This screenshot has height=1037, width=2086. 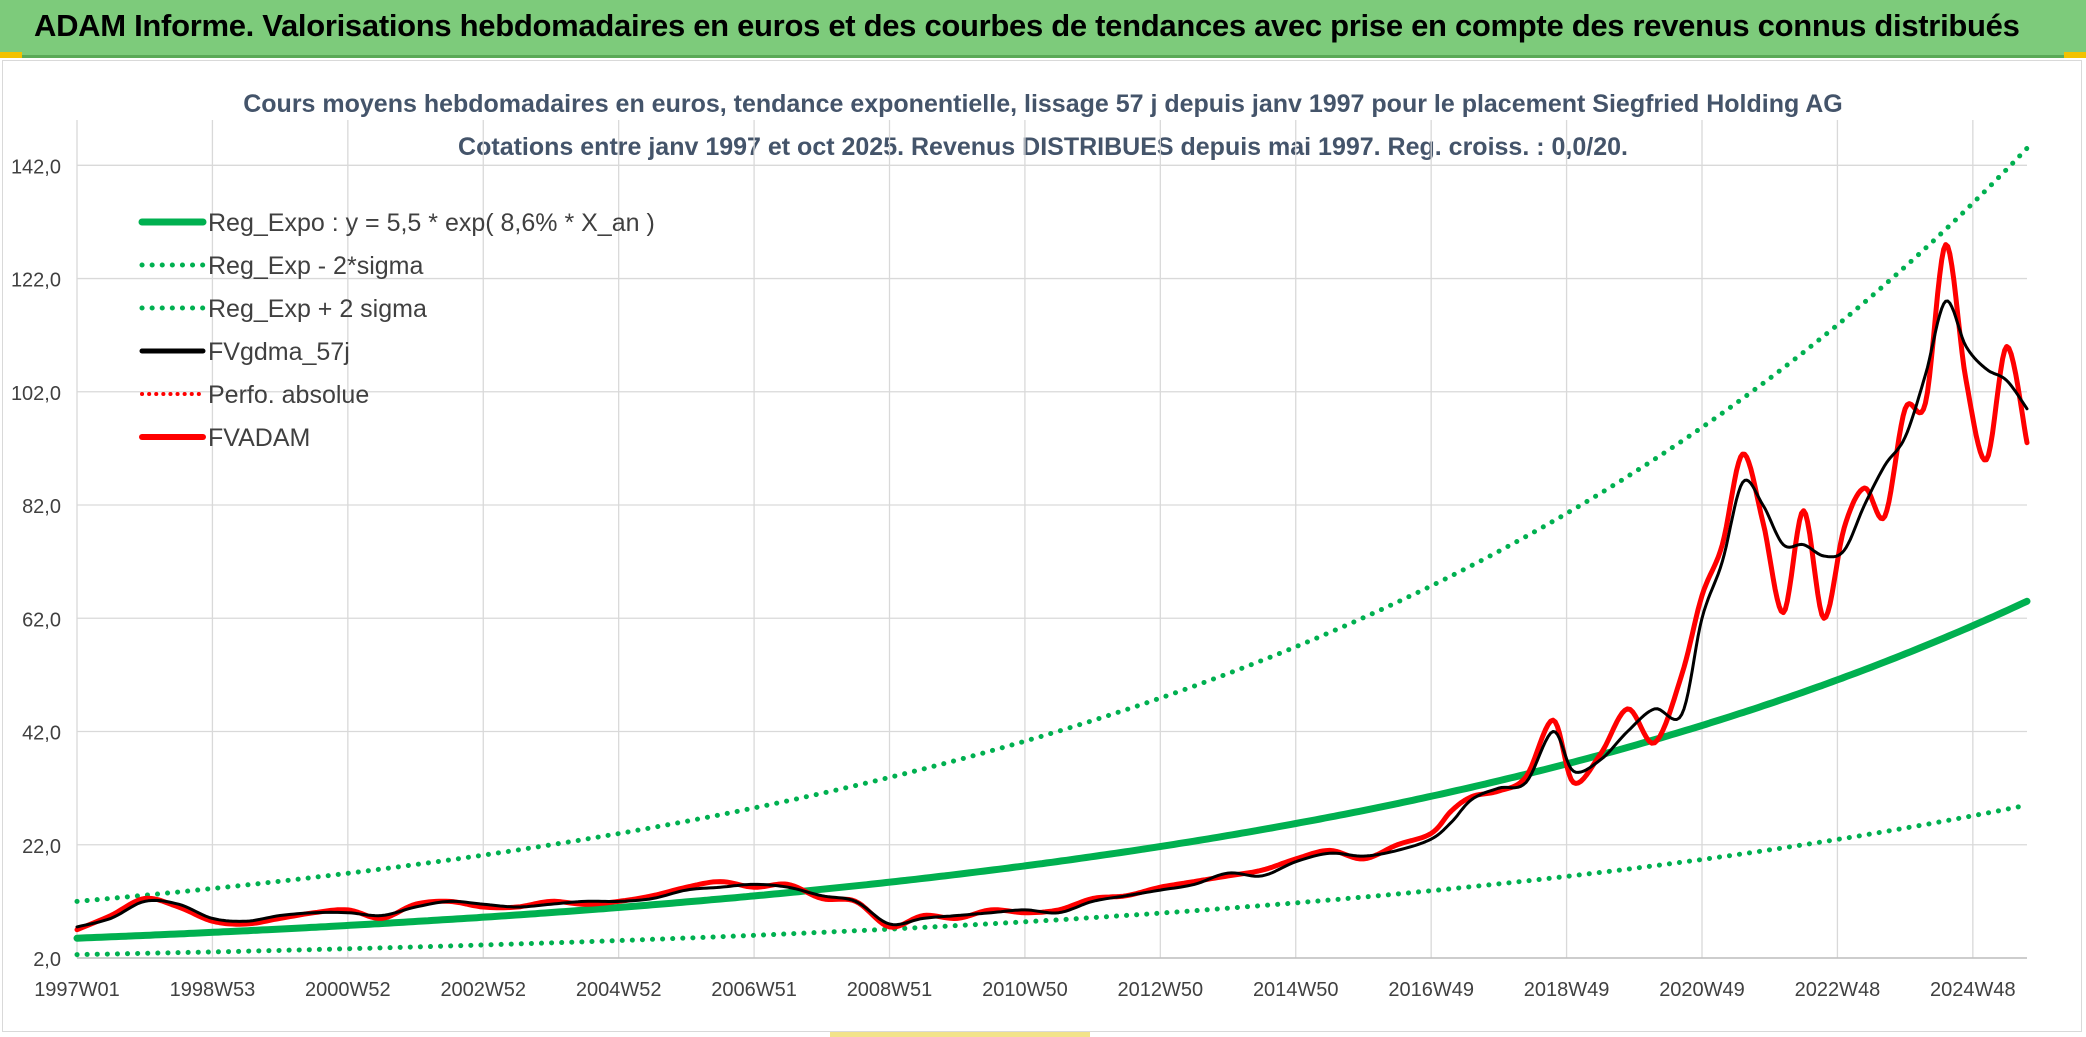 I want to click on x-tick-label: 2014W50, so click(x=1296, y=990).